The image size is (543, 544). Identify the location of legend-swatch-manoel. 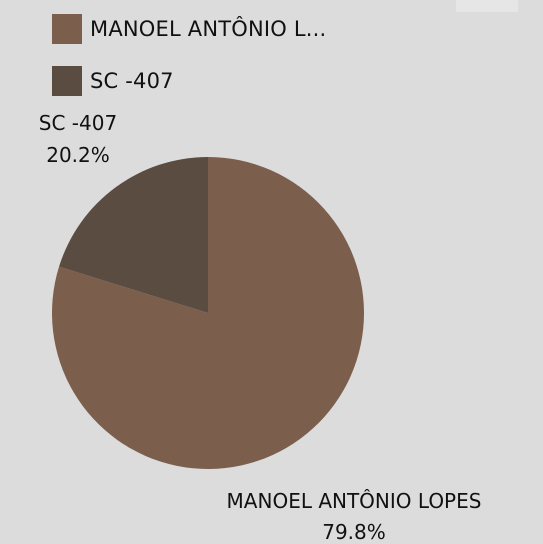
(67, 29).